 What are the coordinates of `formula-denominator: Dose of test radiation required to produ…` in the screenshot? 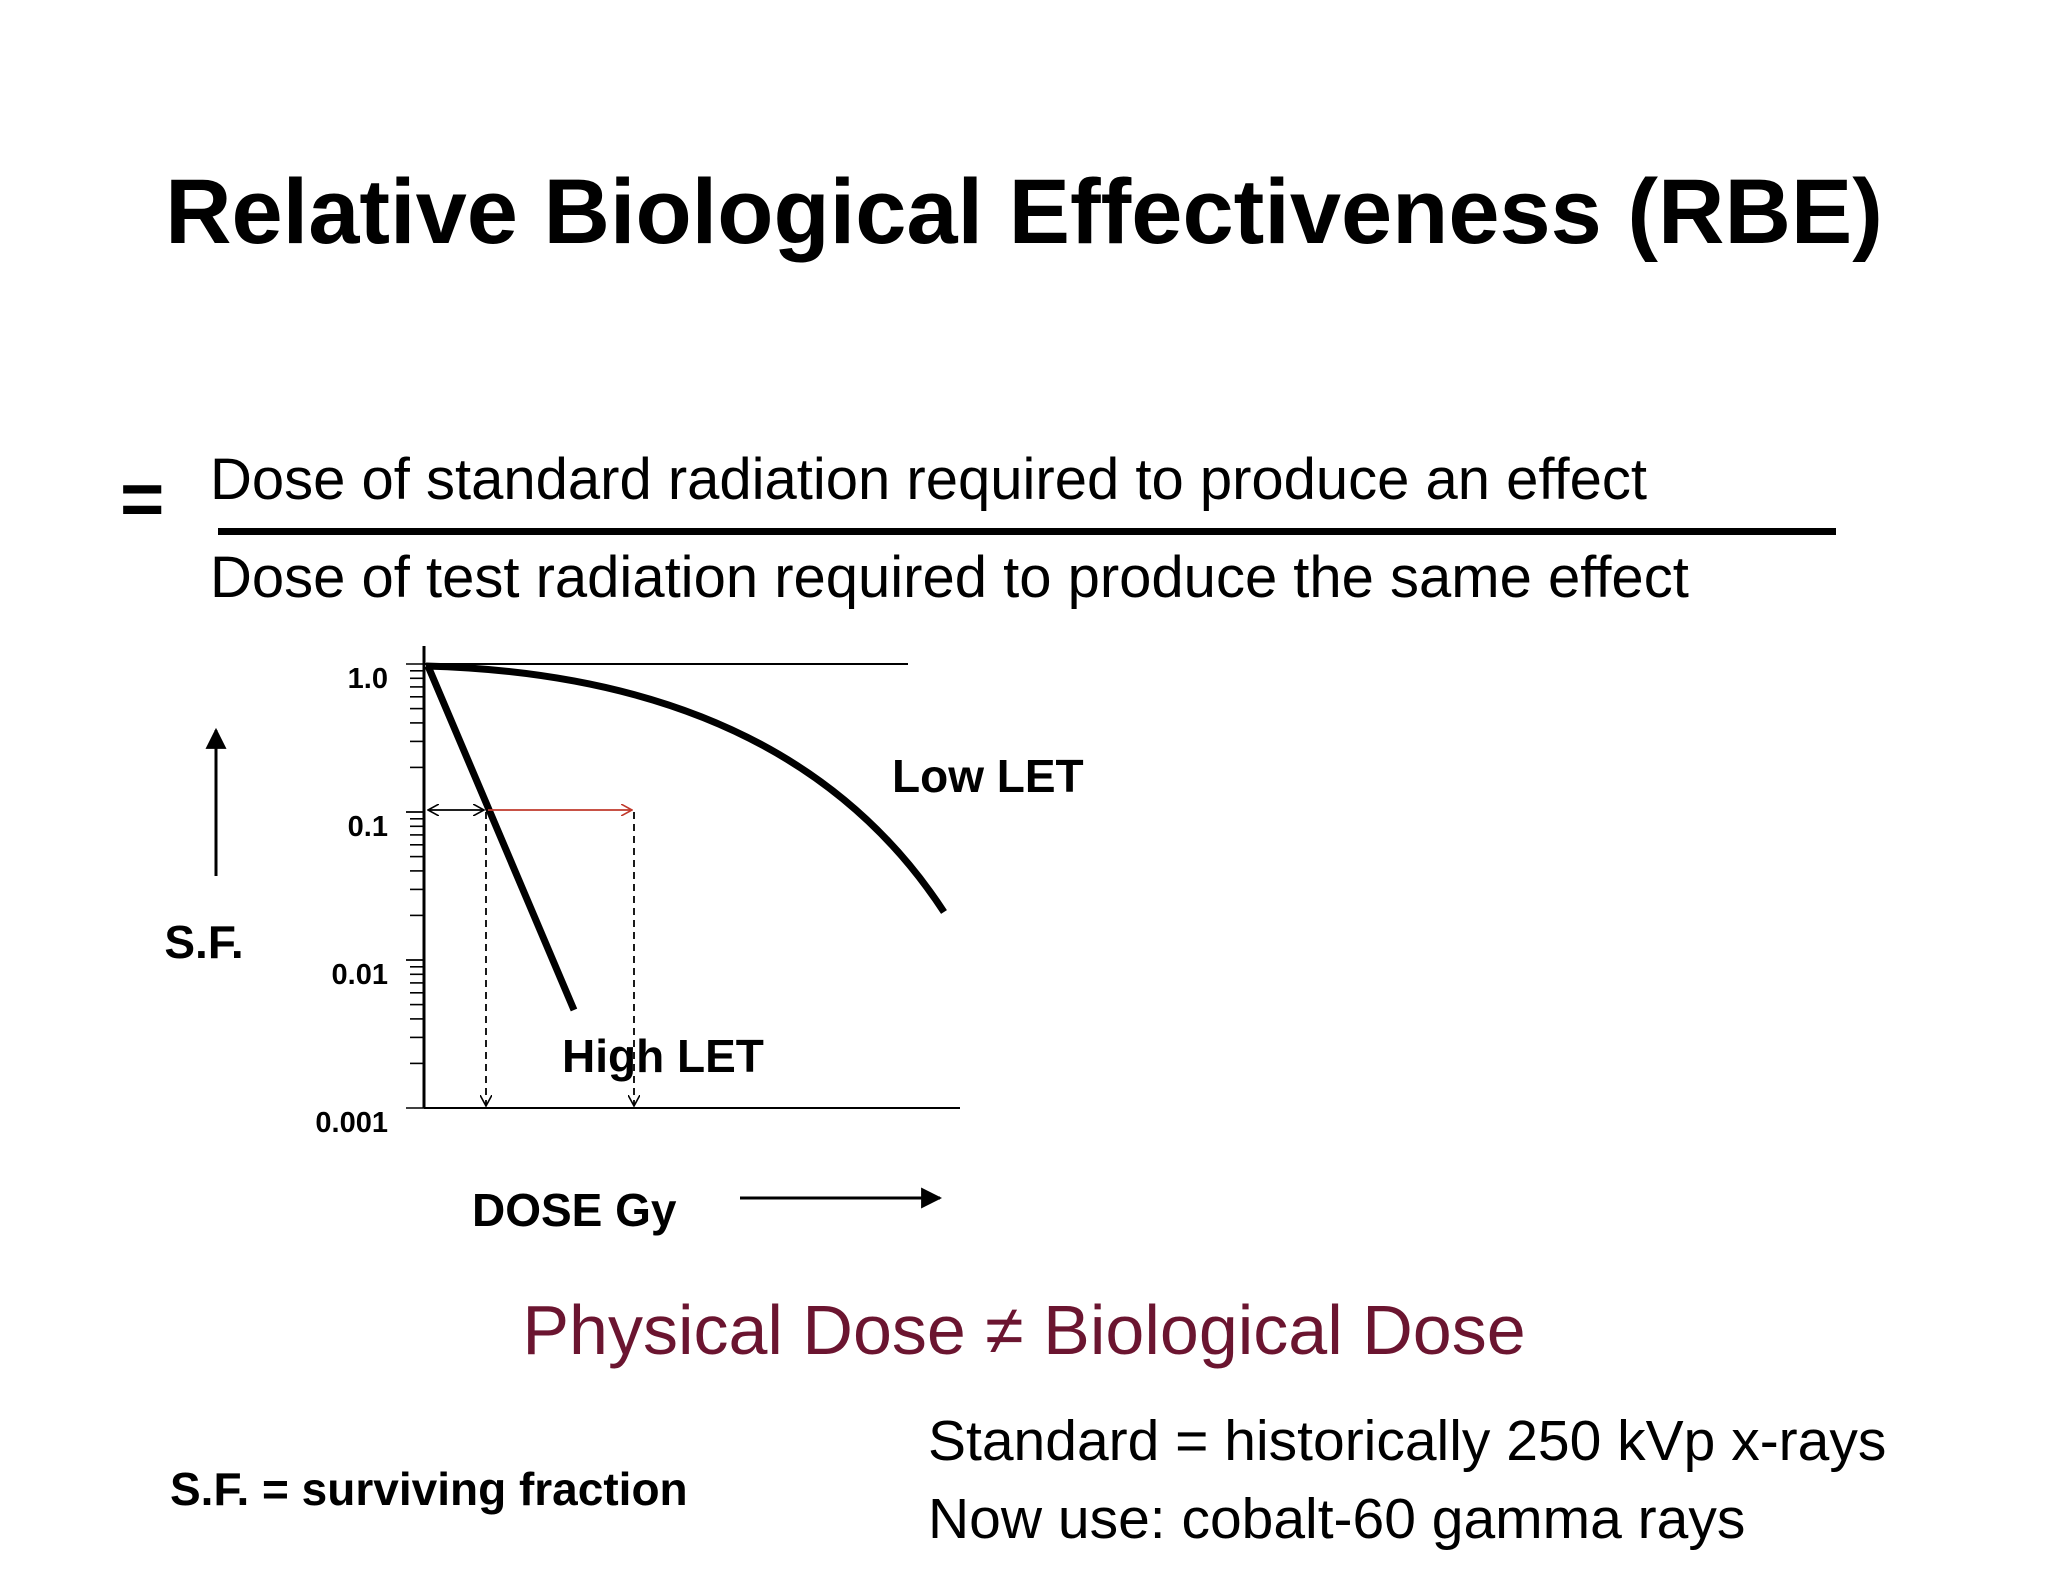 It's located at (949, 577).